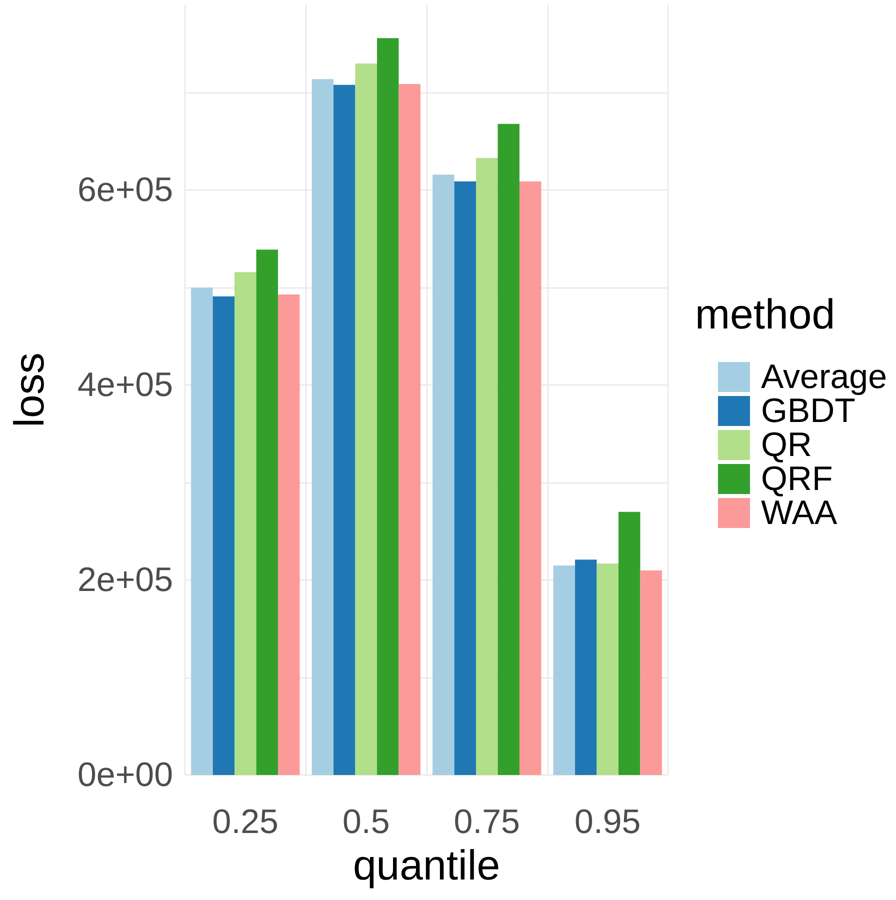  I want to click on legend-label: QR, so click(786, 445).